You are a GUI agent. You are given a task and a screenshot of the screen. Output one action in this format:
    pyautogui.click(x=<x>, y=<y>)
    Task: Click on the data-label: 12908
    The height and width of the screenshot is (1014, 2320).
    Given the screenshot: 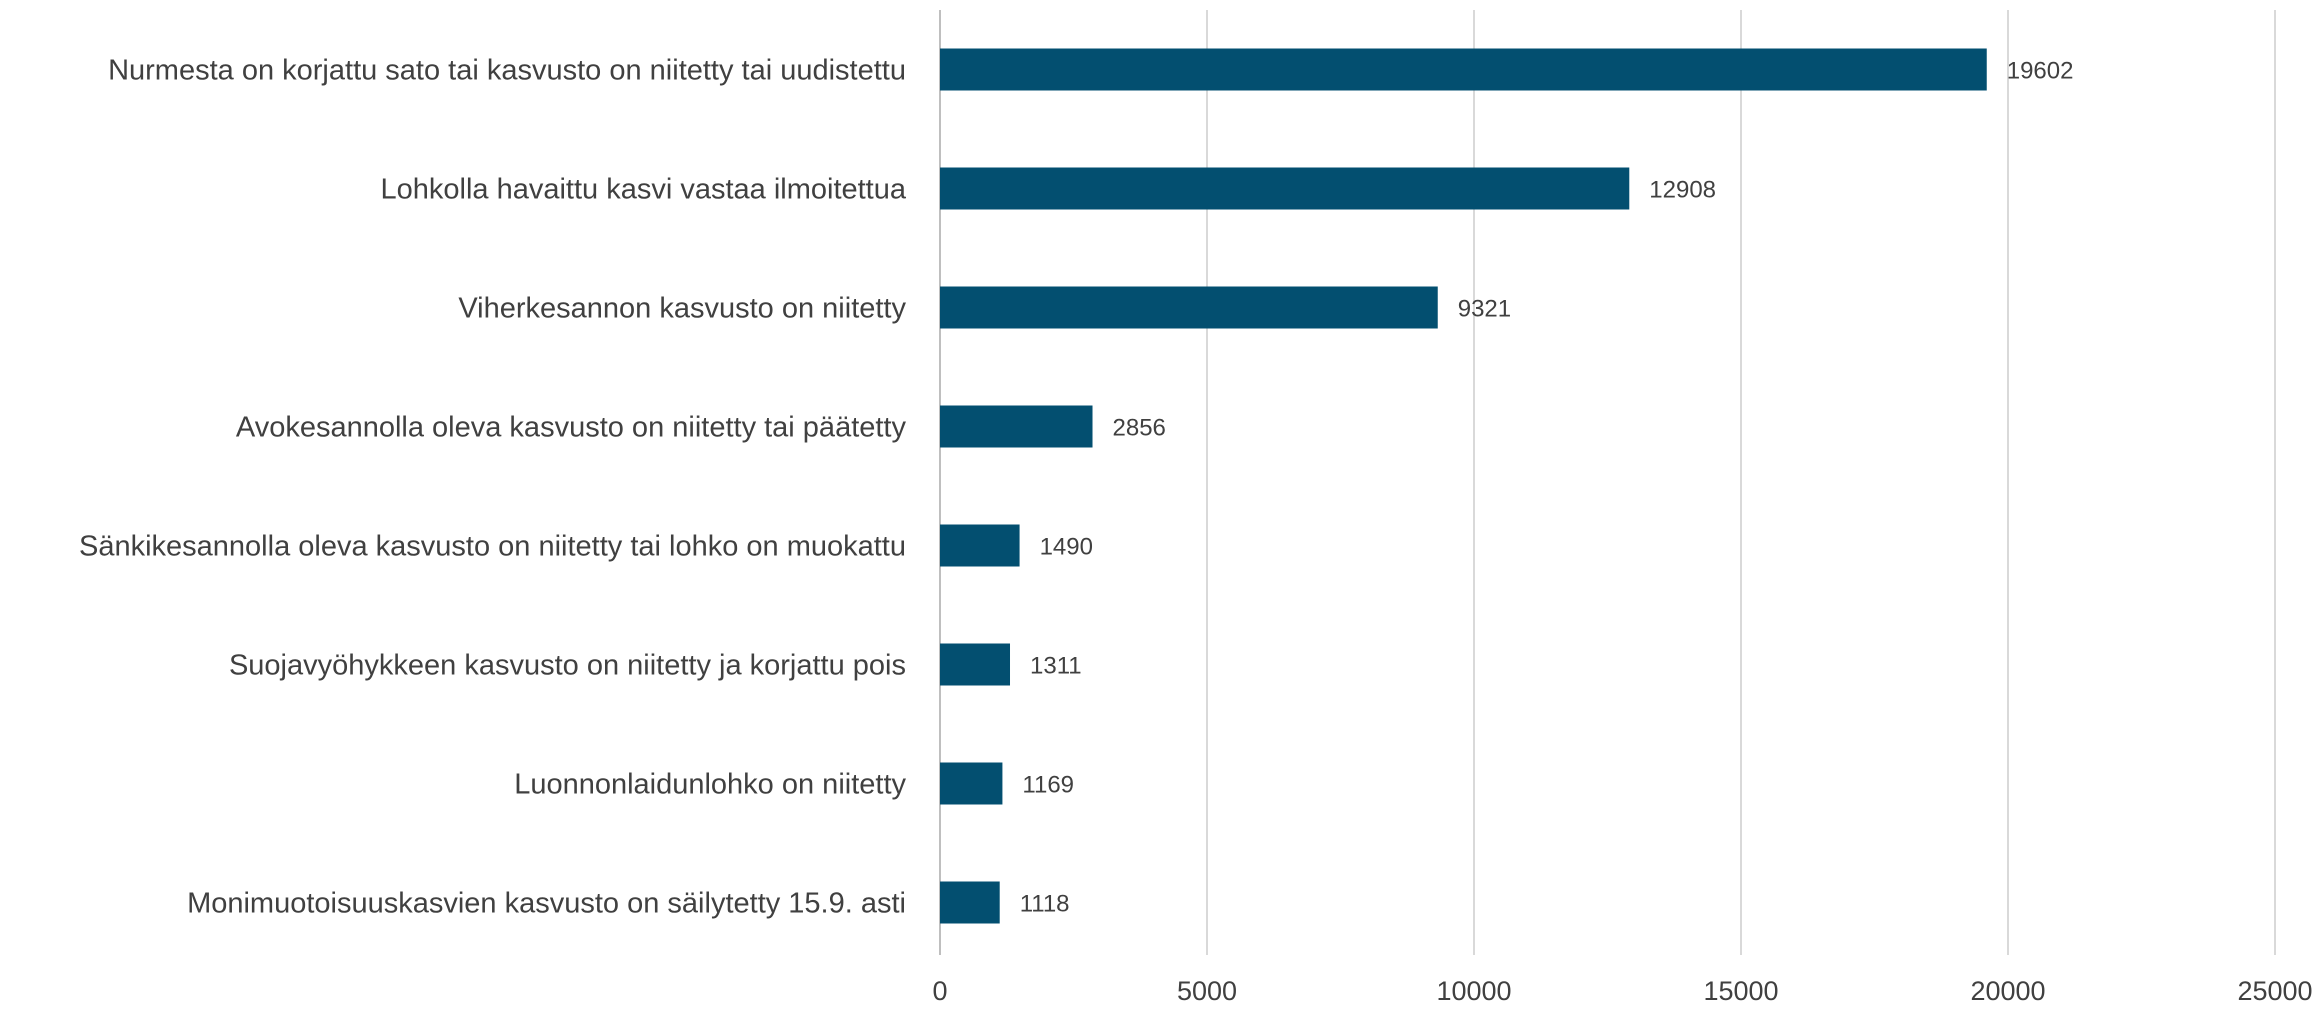 What is the action you would take?
    pyautogui.click(x=1682, y=190)
    